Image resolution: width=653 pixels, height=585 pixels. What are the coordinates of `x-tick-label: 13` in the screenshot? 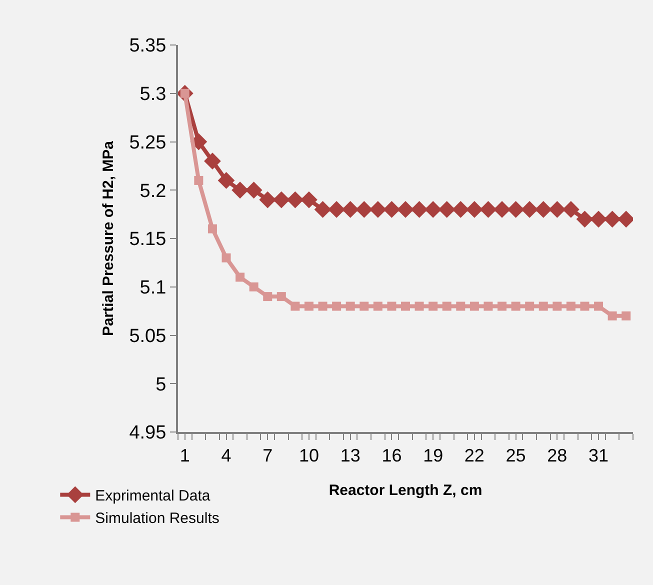 It's located at (350, 456).